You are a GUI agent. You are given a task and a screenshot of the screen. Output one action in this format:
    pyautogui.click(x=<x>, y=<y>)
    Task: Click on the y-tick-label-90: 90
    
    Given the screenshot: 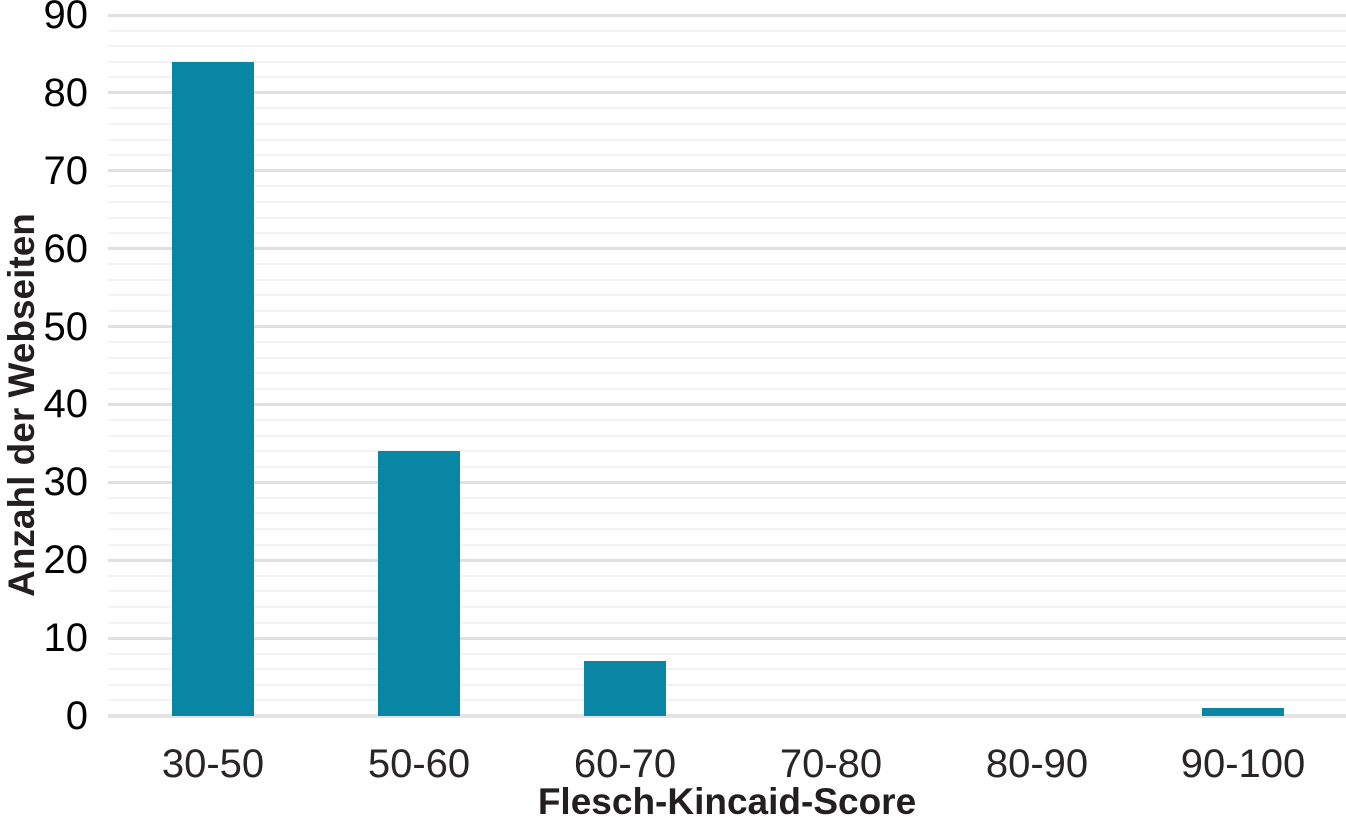 What is the action you would take?
    pyautogui.click(x=66, y=18)
    